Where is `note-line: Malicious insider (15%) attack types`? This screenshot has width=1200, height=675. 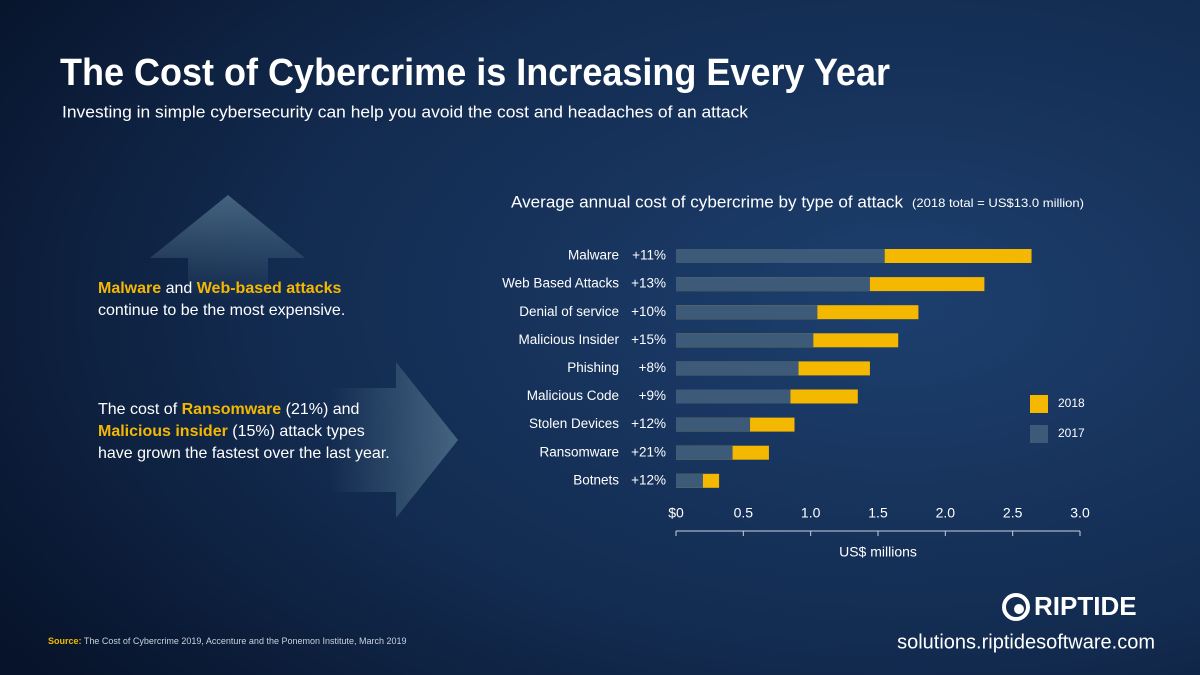
note-line: Malicious insider (15%) attack types is located at coordinates (231, 431).